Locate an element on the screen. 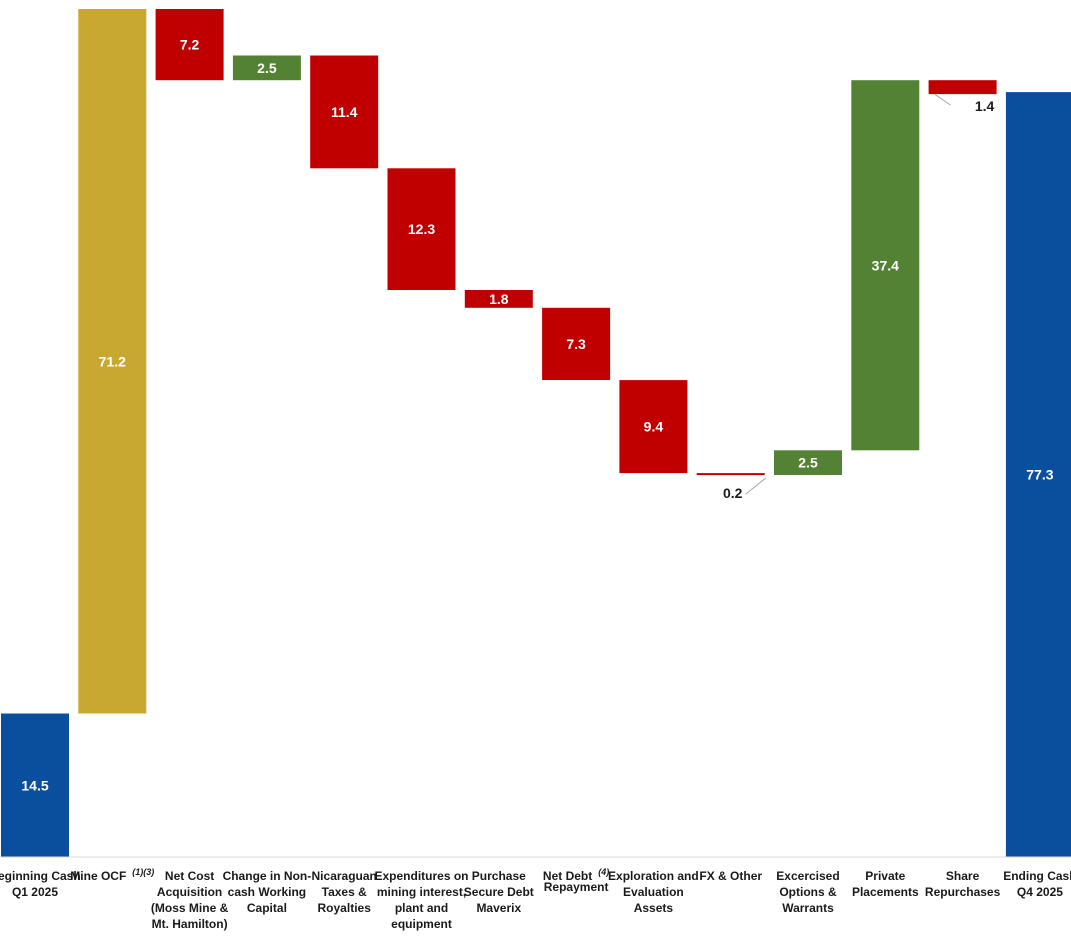 This screenshot has height=941, width=1071. value-label-2: 7.2 is located at coordinates (190, 45).